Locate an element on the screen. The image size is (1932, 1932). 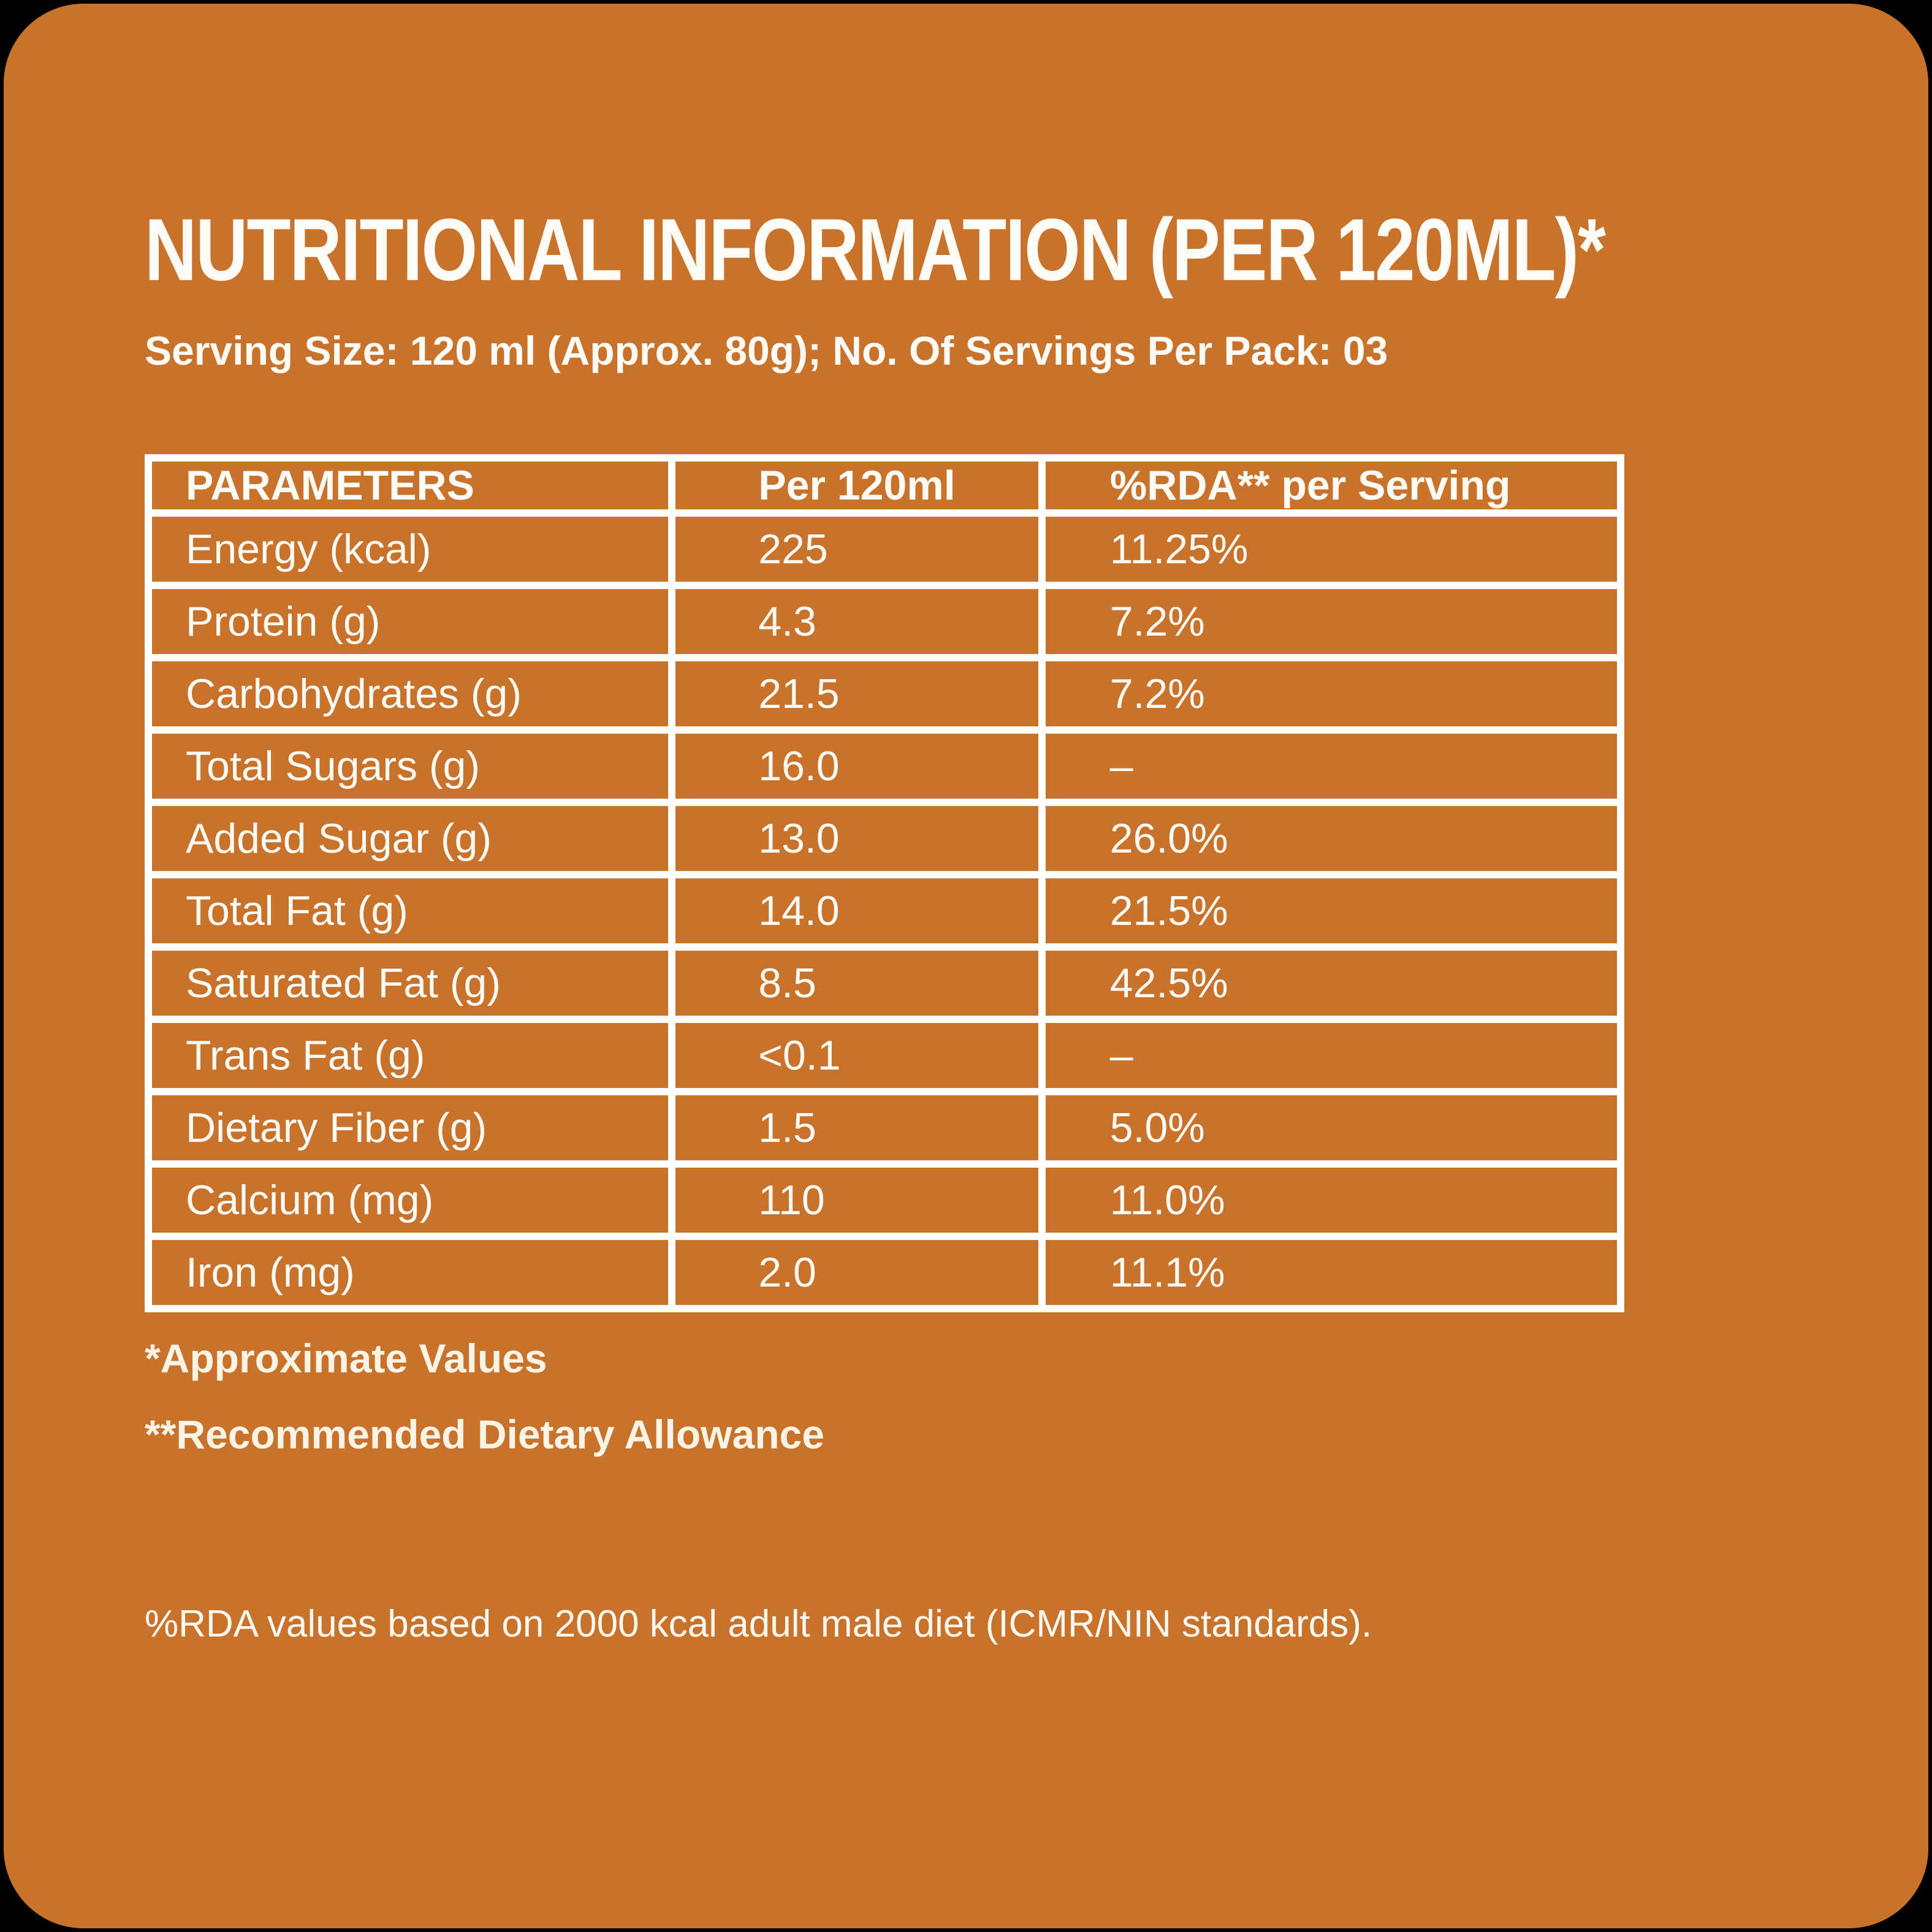
cell-per-120ml: <0.1 is located at coordinates (856, 1055).